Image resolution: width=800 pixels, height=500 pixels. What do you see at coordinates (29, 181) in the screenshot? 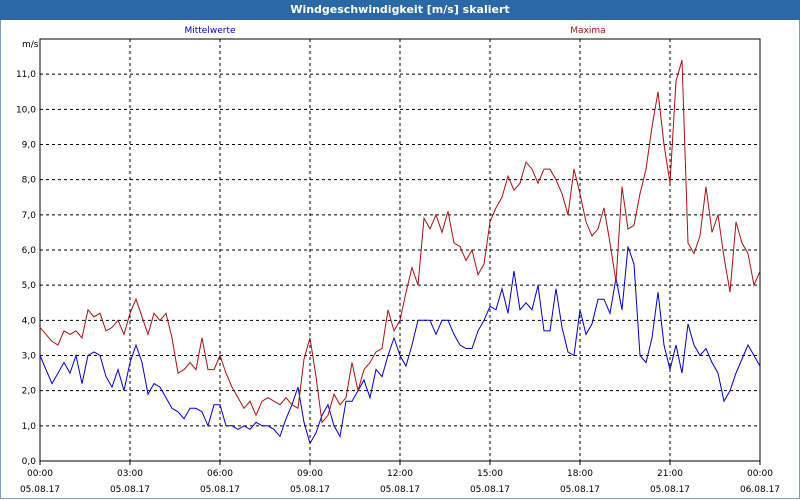
I see `y-tick-label: 8,0` at bounding box center [29, 181].